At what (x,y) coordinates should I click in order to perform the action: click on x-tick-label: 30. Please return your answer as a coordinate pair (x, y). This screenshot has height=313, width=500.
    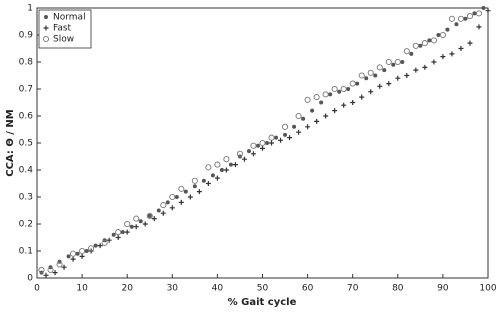
    Looking at the image, I should click on (173, 289).